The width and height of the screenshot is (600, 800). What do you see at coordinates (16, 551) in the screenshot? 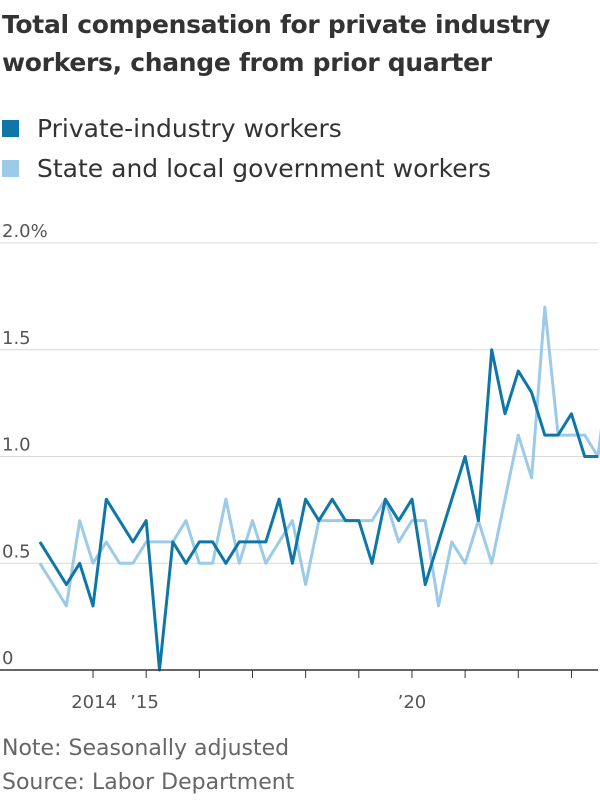
I see `y-tick-label: 0.5` at bounding box center [16, 551].